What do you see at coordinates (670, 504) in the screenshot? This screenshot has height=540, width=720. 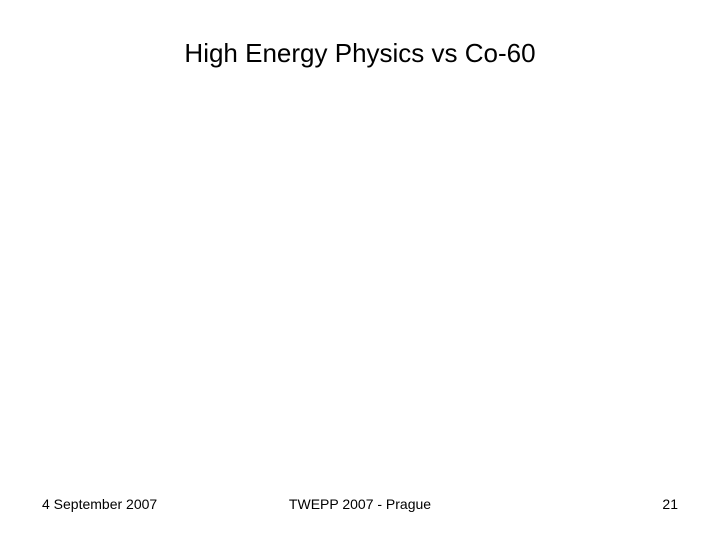 I see `slide-number: 21` at bounding box center [670, 504].